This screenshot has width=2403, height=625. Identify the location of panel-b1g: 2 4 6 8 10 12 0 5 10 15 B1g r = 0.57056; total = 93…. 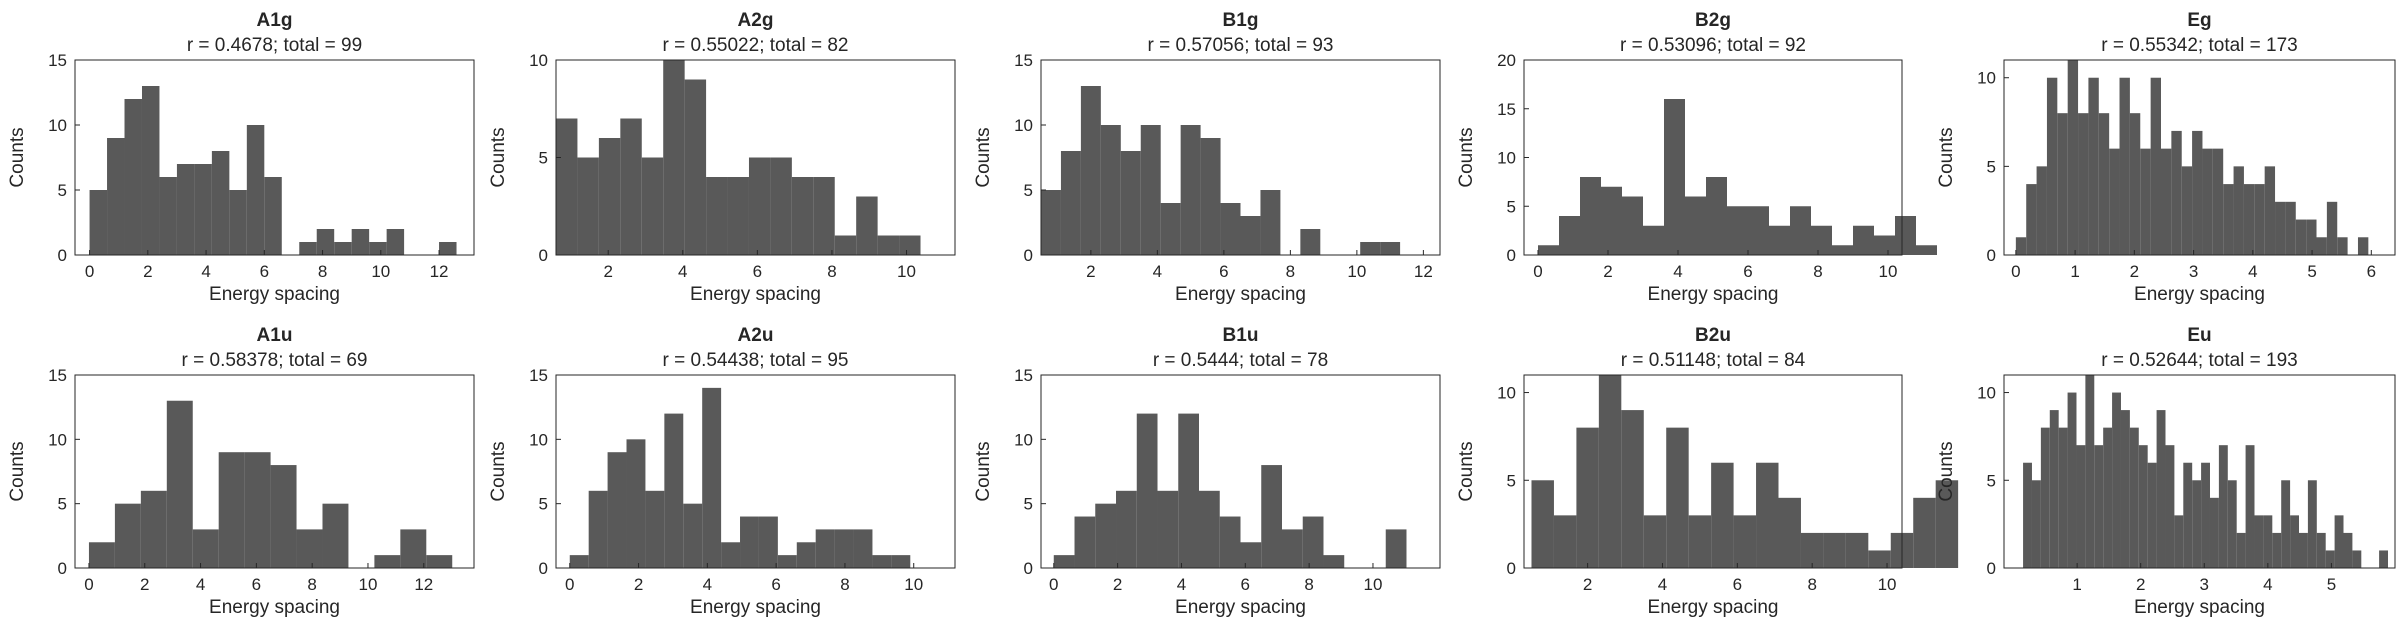
(1207, 157).